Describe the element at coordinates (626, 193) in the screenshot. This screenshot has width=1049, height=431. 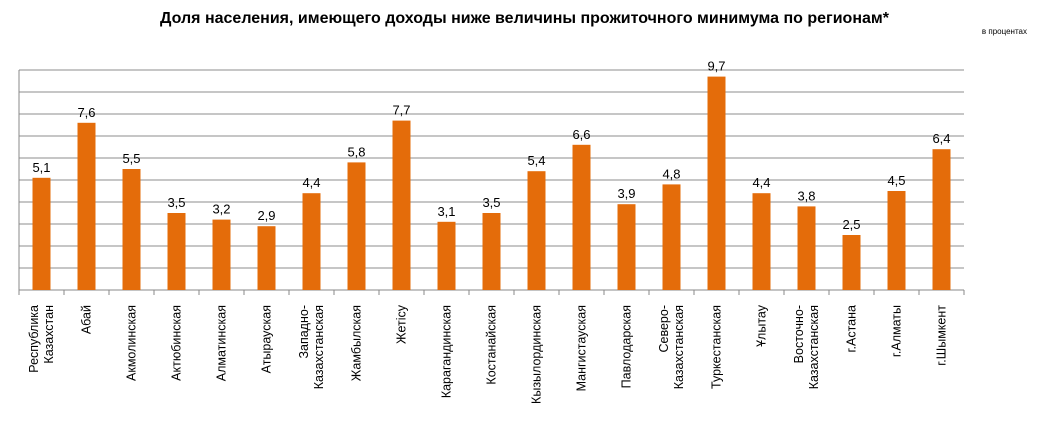
I see `data-label: 3,9` at that location.